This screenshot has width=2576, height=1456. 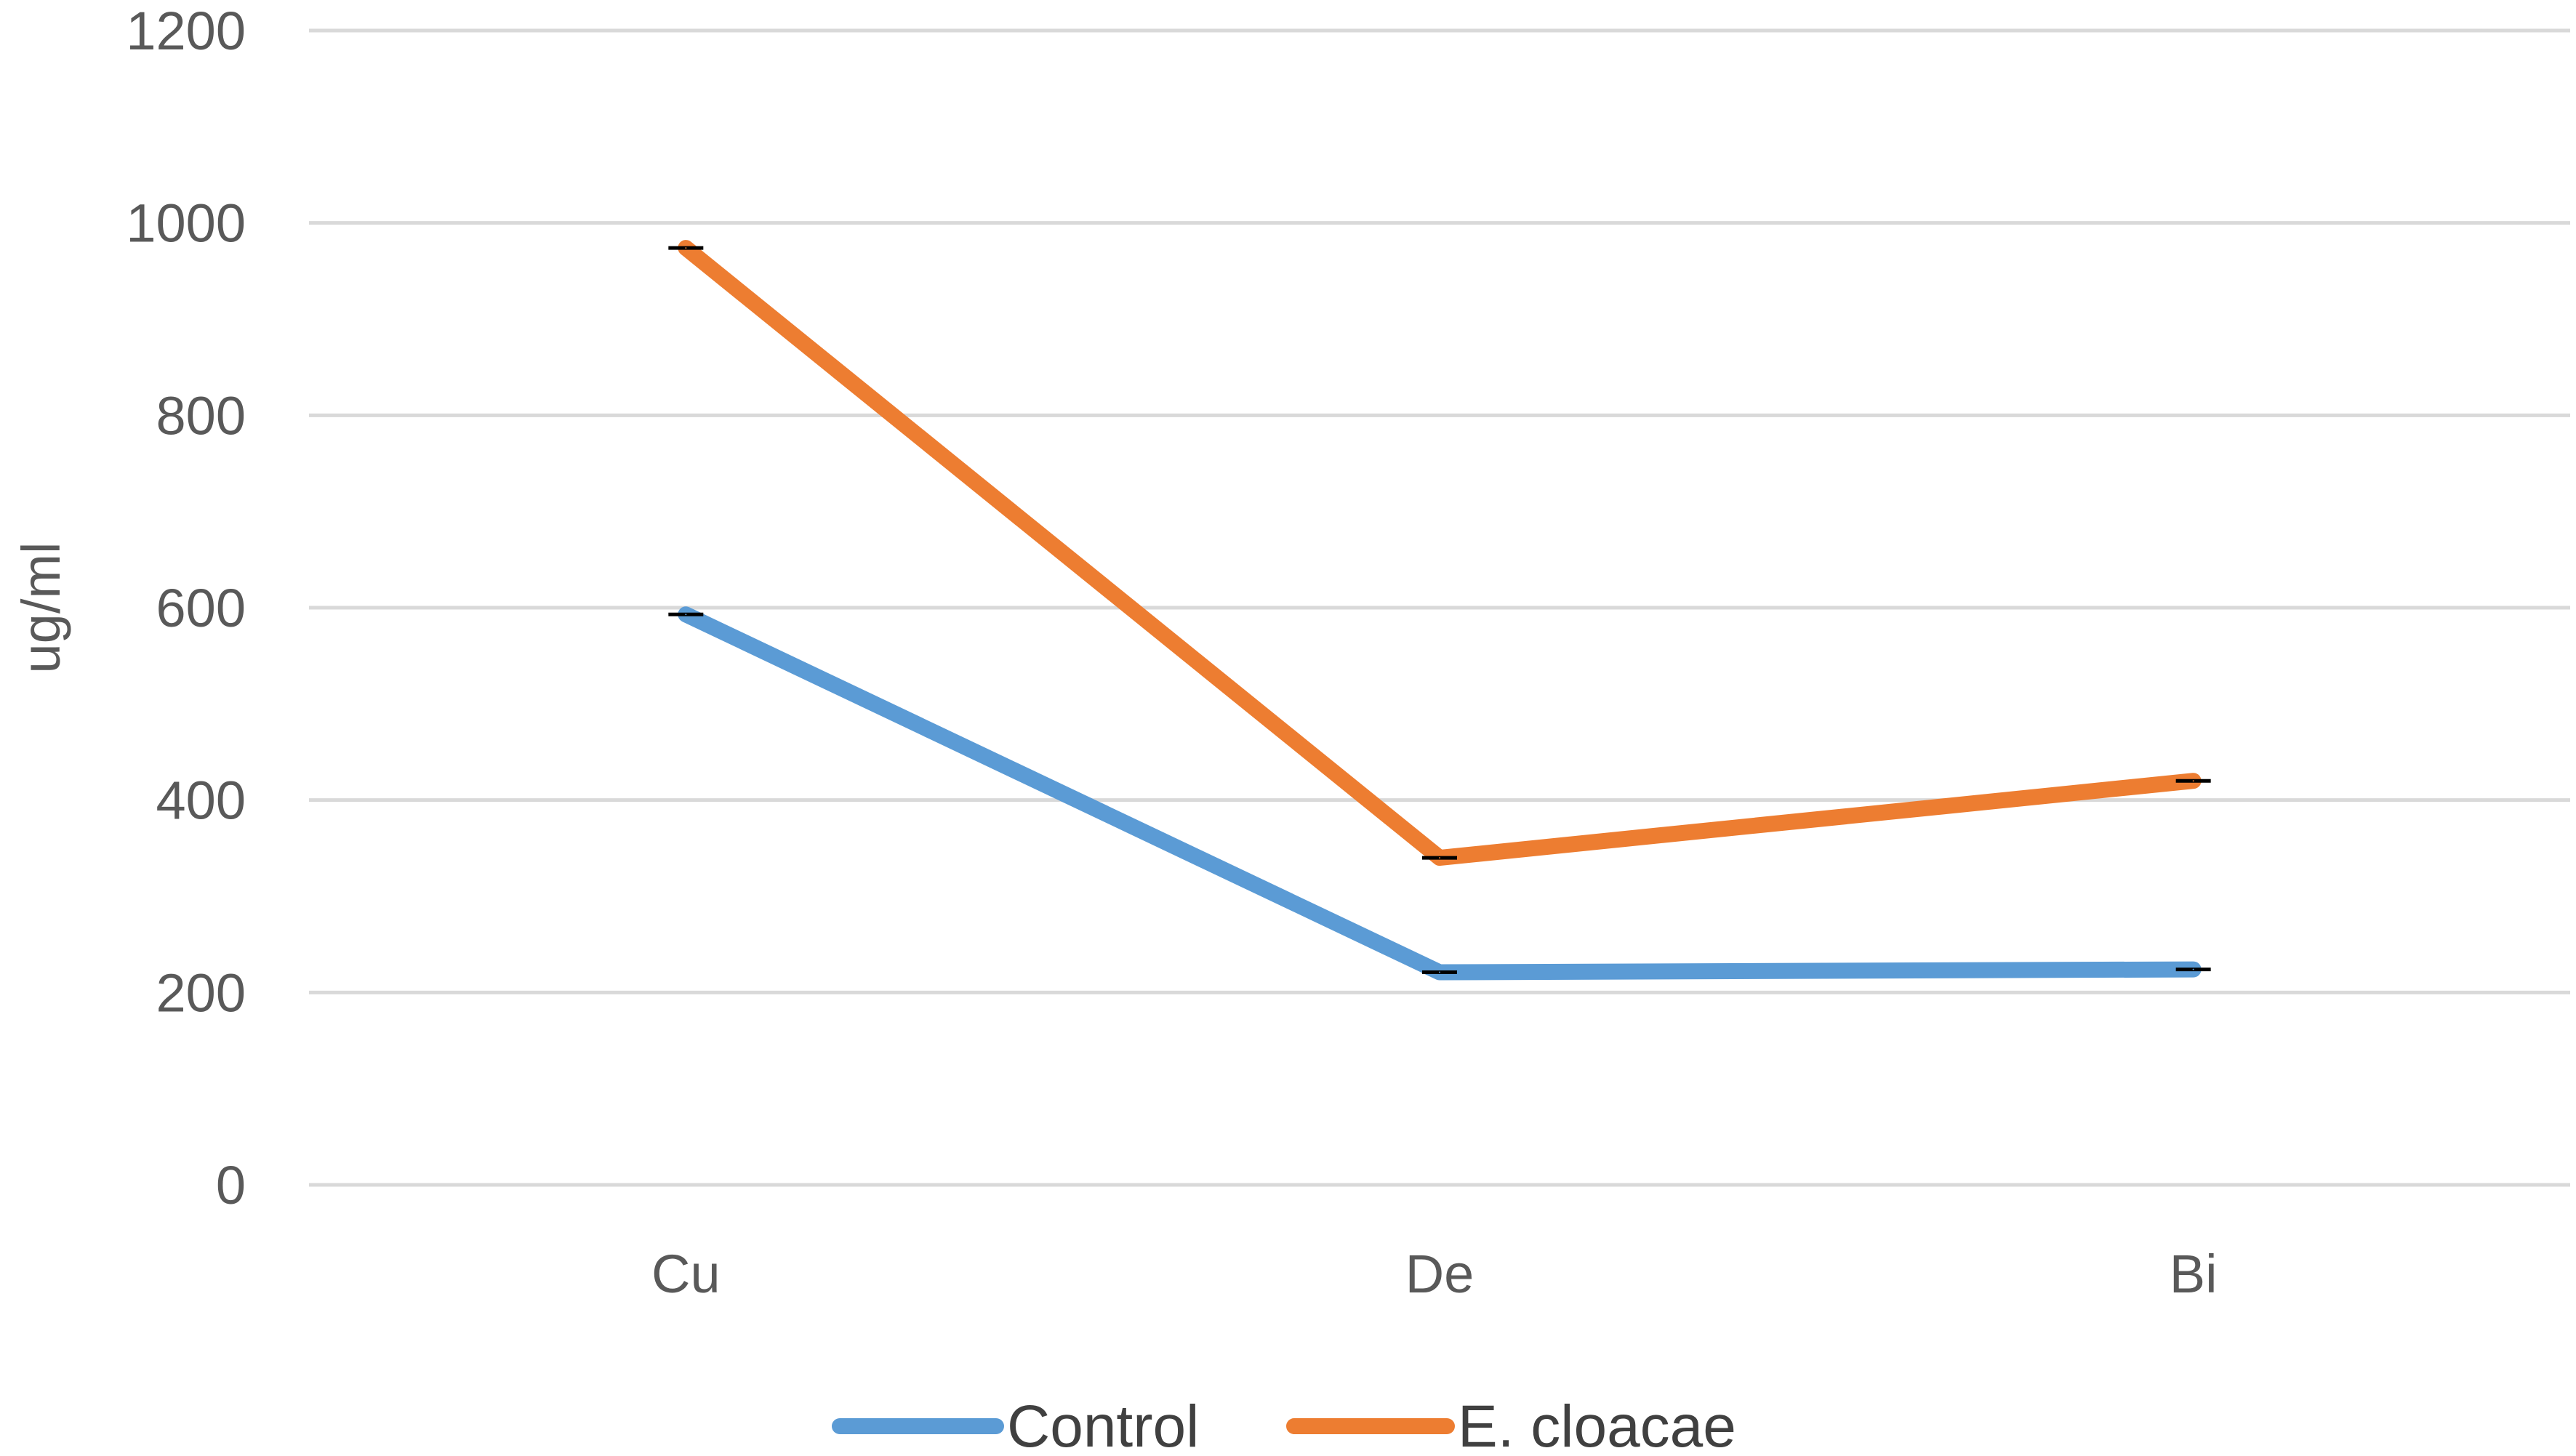 I want to click on y-tick-label: 600, so click(x=201, y=608).